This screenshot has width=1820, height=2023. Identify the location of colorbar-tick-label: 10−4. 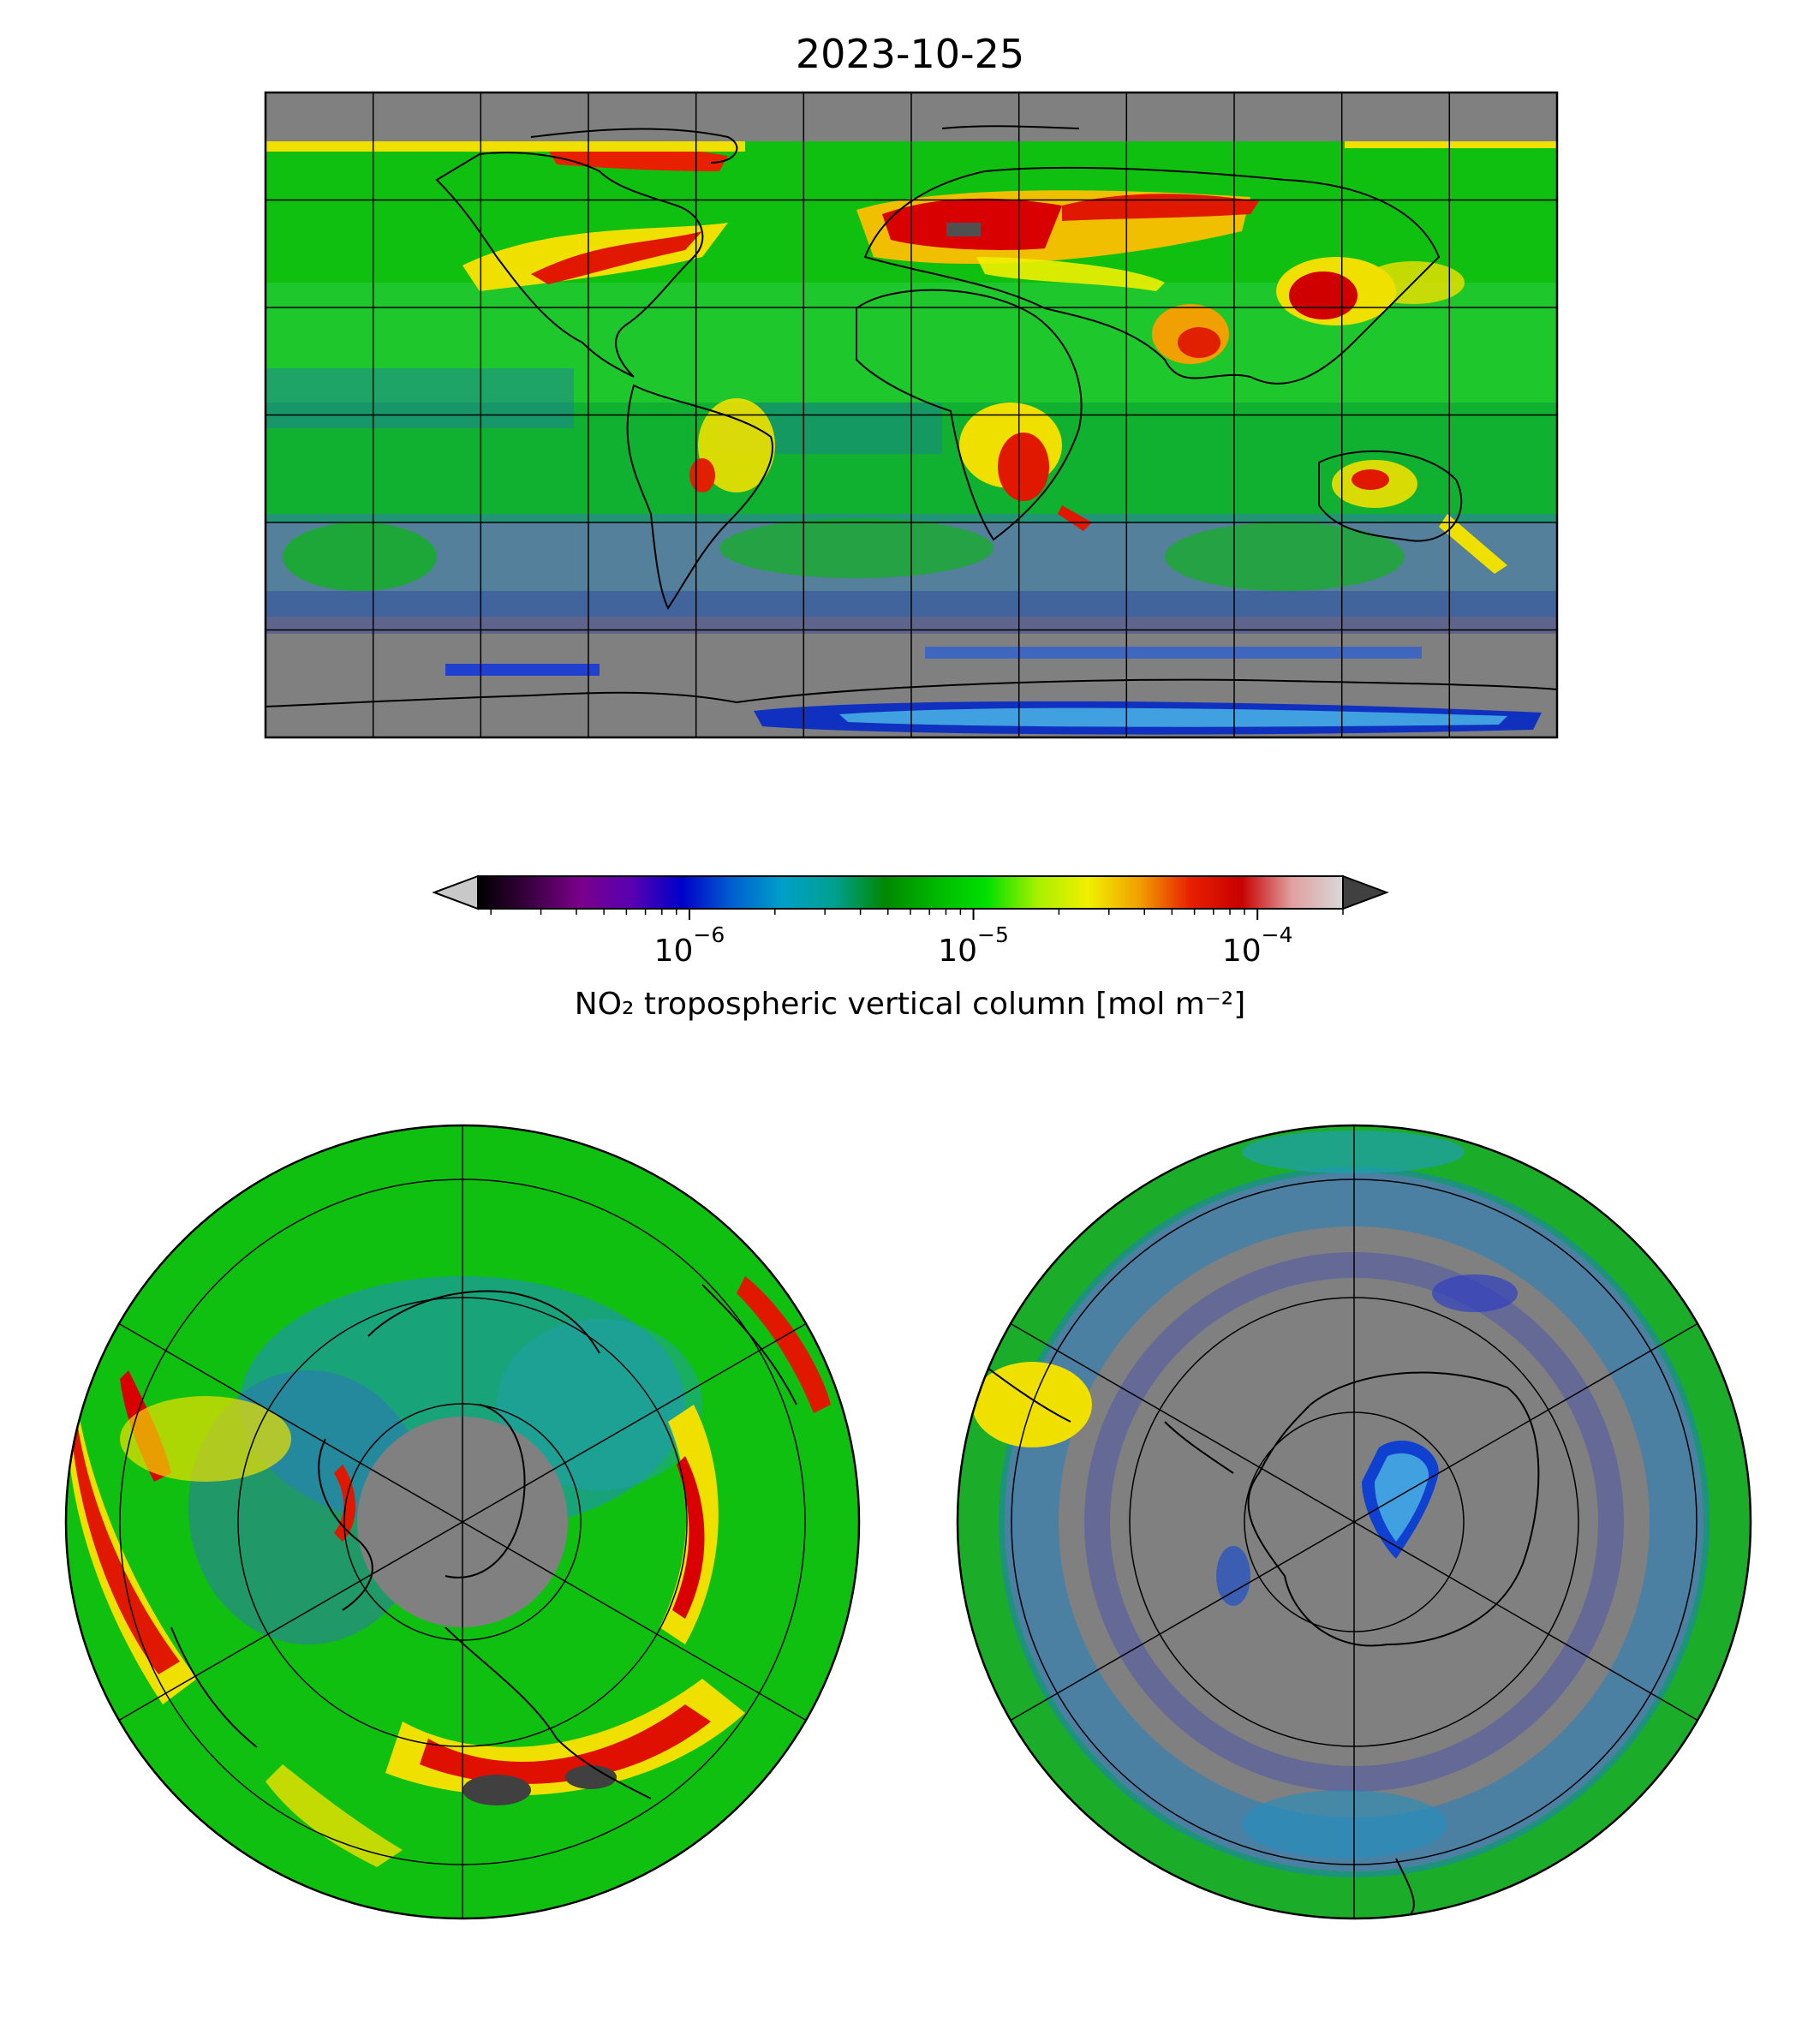
(1257, 946).